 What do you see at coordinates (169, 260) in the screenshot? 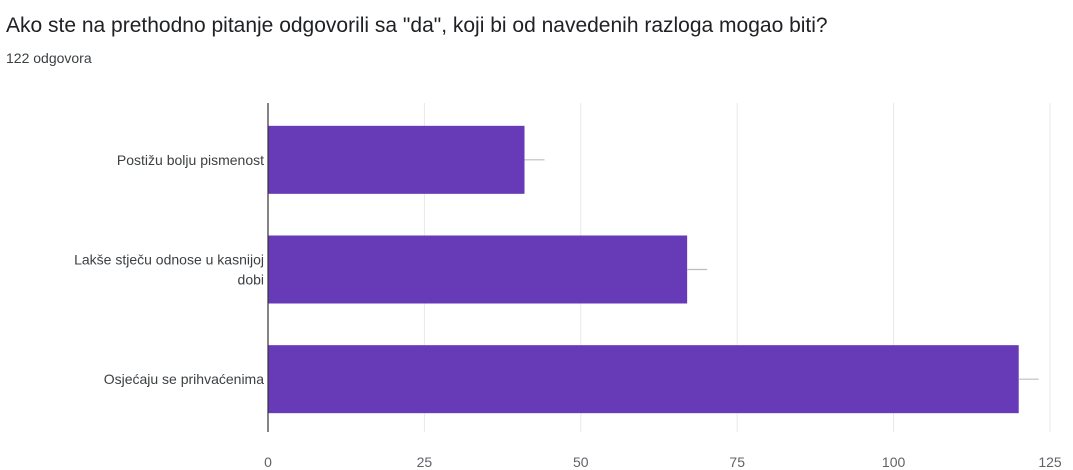
I see `category-label: Lakše stječu odnose u kasnijoj` at bounding box center [169, 260].